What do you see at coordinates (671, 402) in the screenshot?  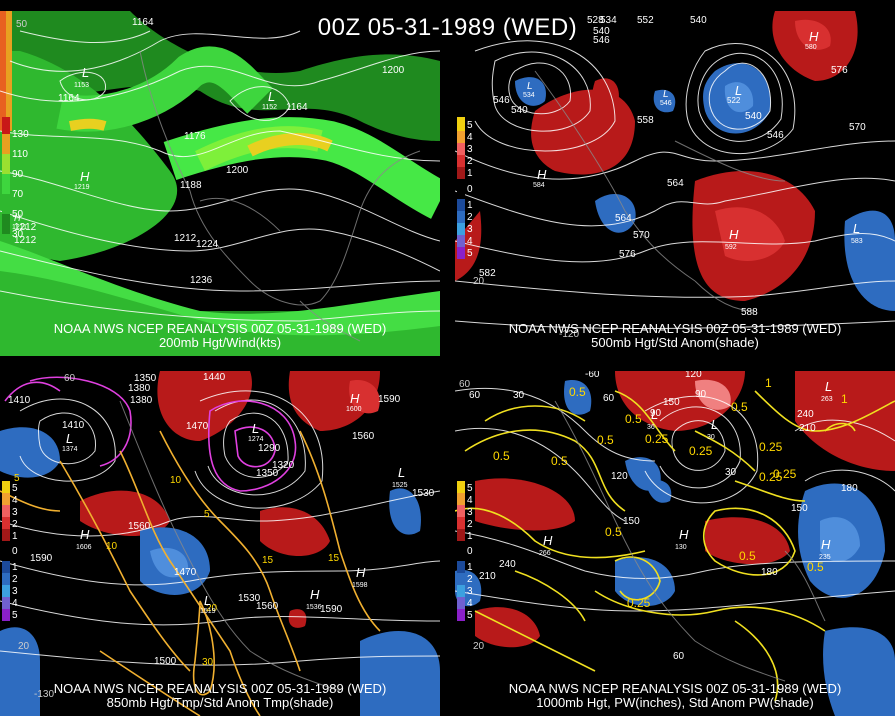 I see `contour-label: 150` at bounding box center [671, 402].